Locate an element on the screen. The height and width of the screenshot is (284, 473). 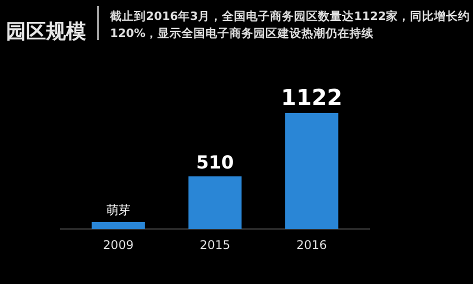
x-tick-label: 2015 is located at coordinates (215, 245).